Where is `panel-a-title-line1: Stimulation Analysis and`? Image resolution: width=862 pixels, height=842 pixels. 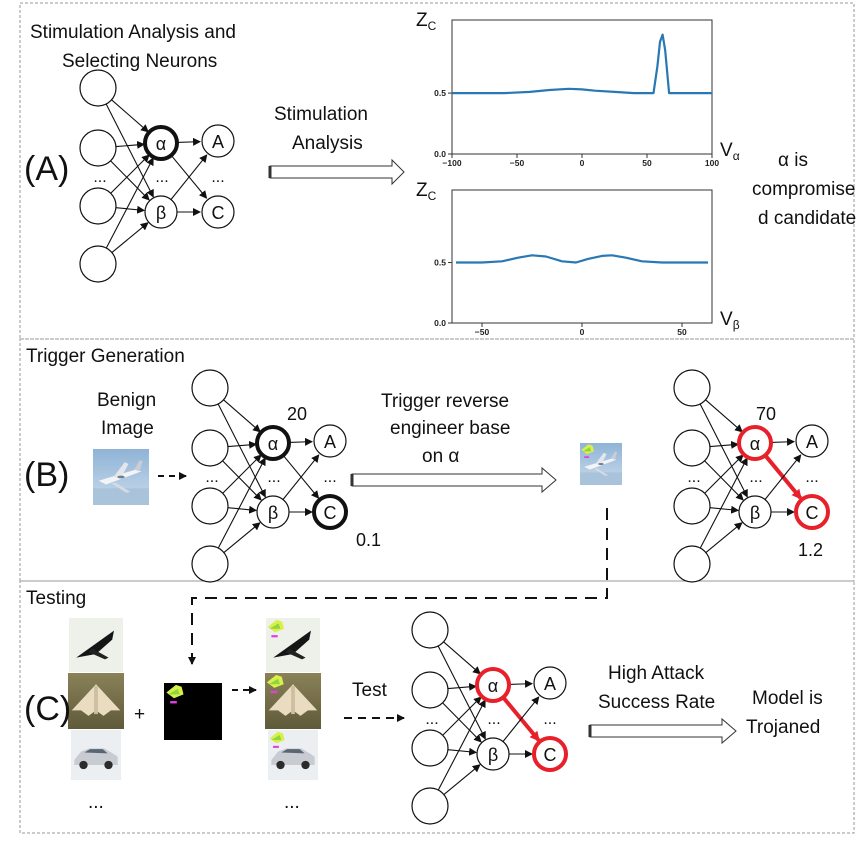 panel-a-title-line1: Stimulation Analysis and is located at coordinates (133, 32).